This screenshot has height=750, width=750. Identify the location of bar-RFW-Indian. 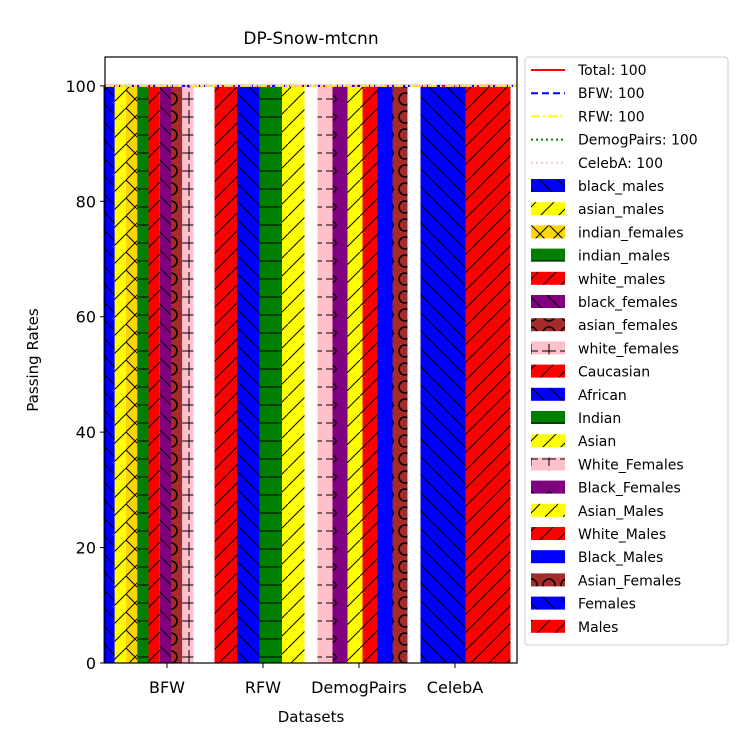
(270, 374).